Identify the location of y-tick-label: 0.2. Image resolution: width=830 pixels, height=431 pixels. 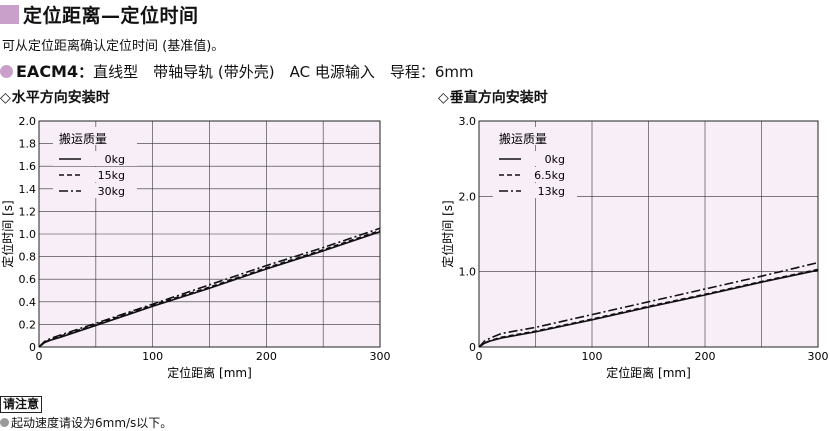
(28, 324).